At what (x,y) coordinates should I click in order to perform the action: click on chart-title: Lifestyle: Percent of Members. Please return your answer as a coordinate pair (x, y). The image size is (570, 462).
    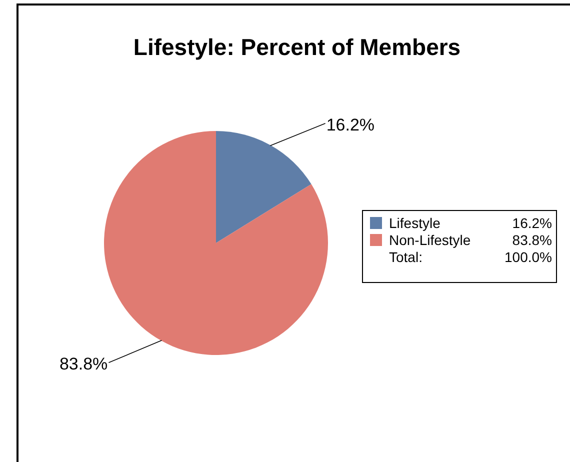
    Looking at the image, I should click on (297, 47).